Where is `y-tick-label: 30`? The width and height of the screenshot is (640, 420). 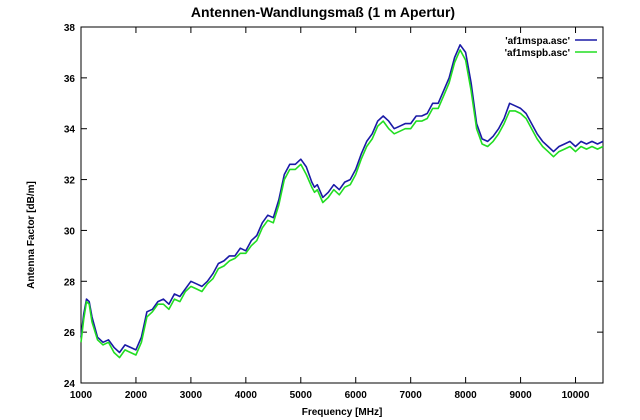
y-tick-label: 30 is located at coordinates (70, 231).